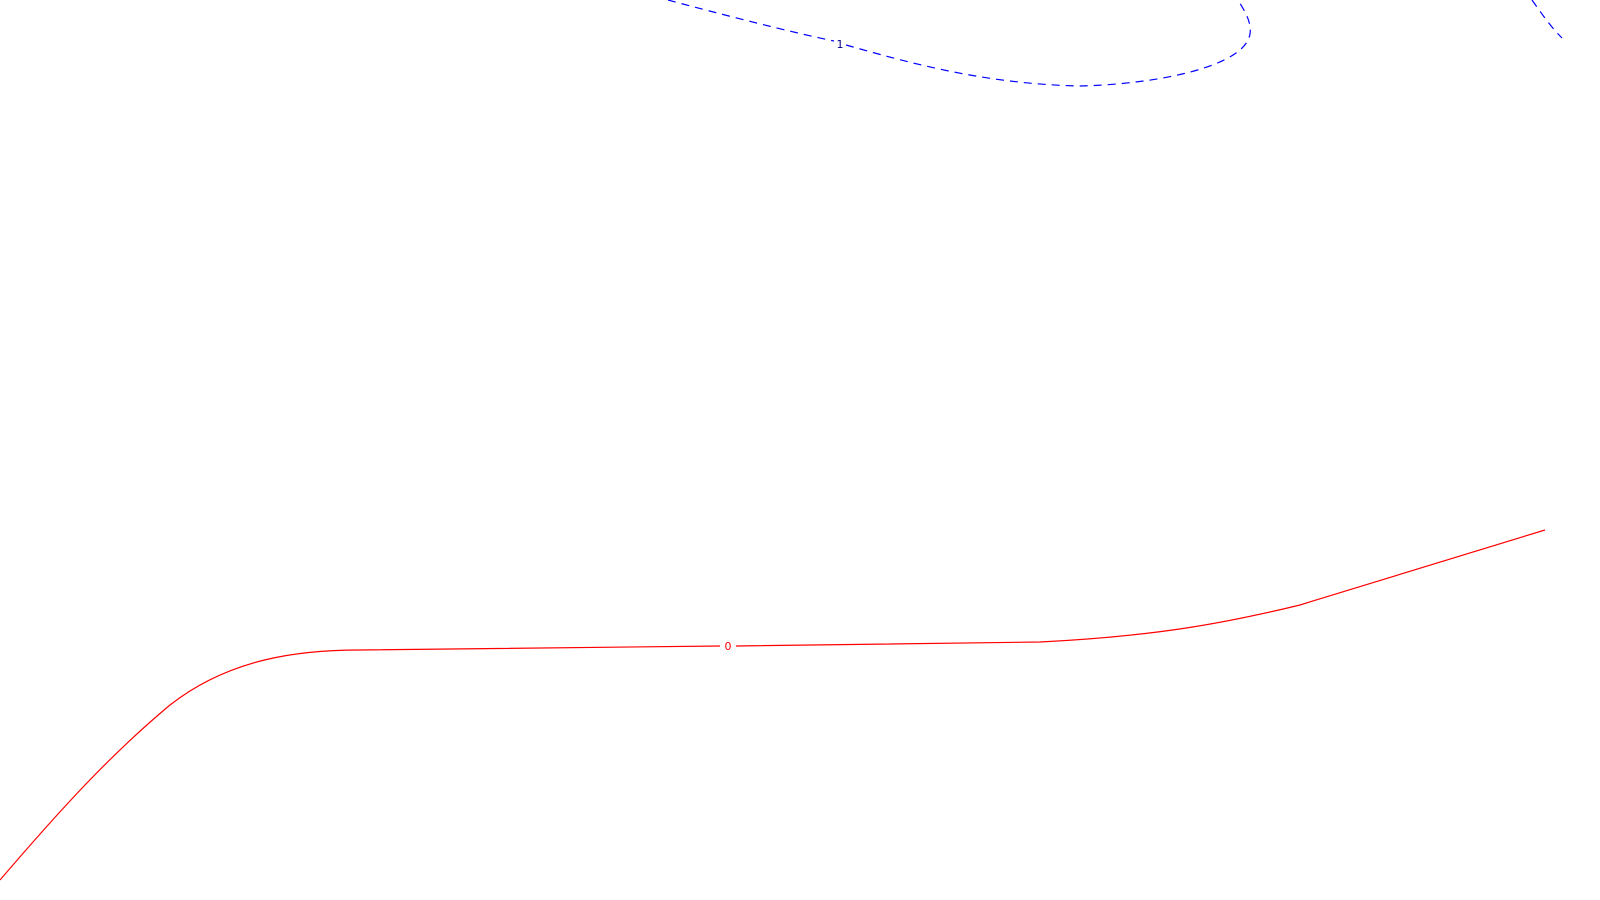 The image size is (1600, 900). What do you see at coordinates (840, 44) in the screenshot?
I see `contour-label-1: 1` at bounding box center [840, 44].